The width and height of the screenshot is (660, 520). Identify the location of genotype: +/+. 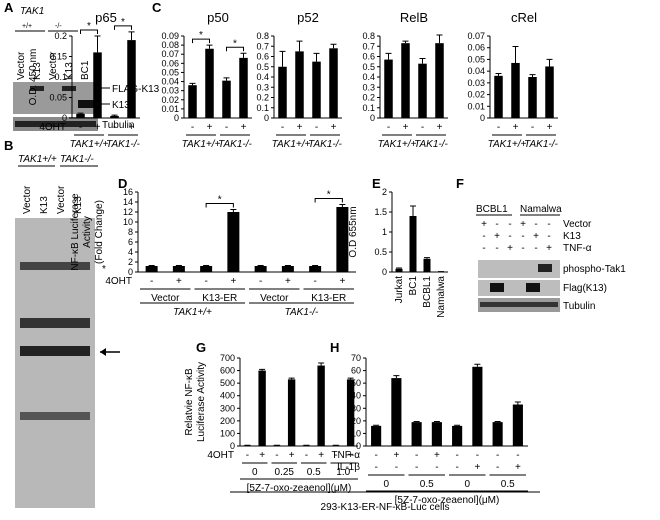
(27, 26).